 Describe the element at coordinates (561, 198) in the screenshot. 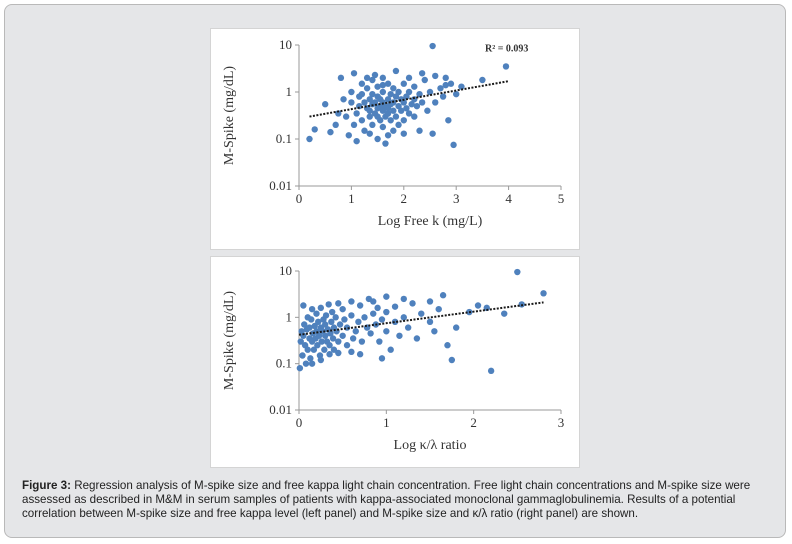

I see `x-tick-label: 5` at that location.